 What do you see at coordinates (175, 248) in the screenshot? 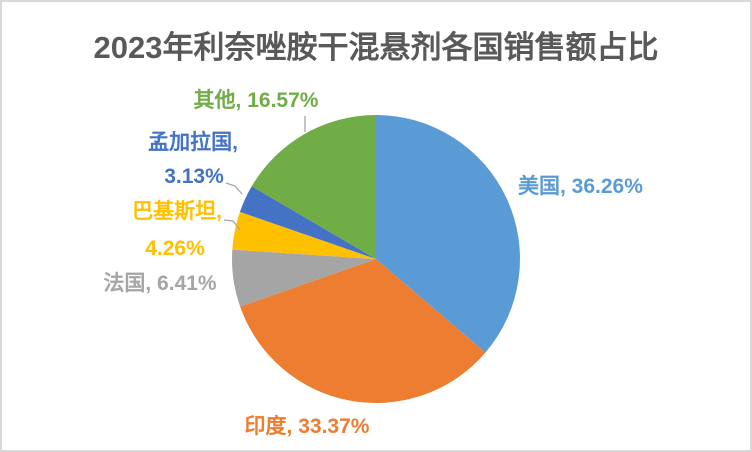
I see `label-pakistan-value: 4.26%` at bounding box center [175, 248].